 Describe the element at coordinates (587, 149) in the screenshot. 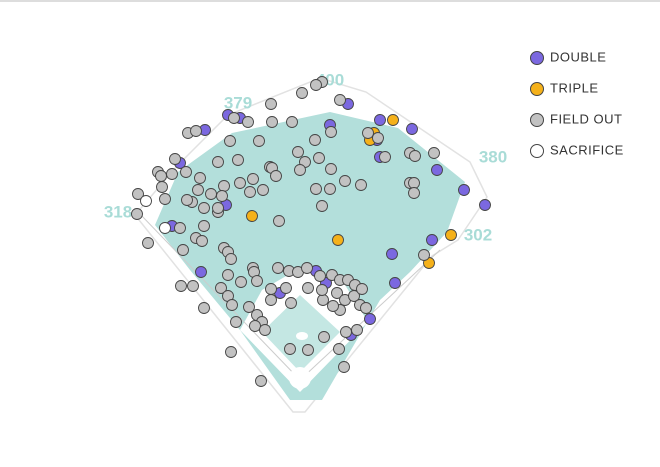

I see `legend-label: SACRIFICE` at that location.